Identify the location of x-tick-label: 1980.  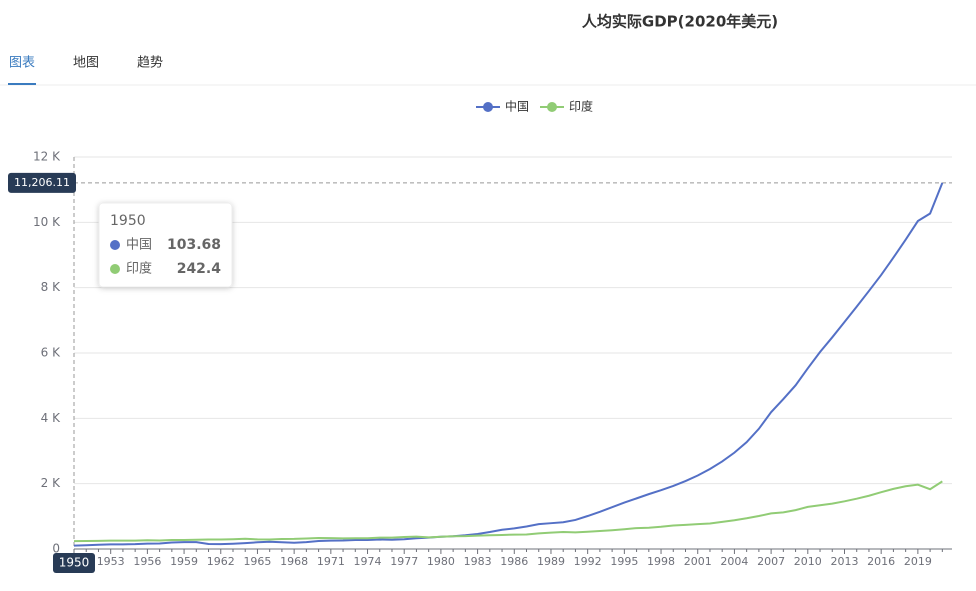
(441, 561).